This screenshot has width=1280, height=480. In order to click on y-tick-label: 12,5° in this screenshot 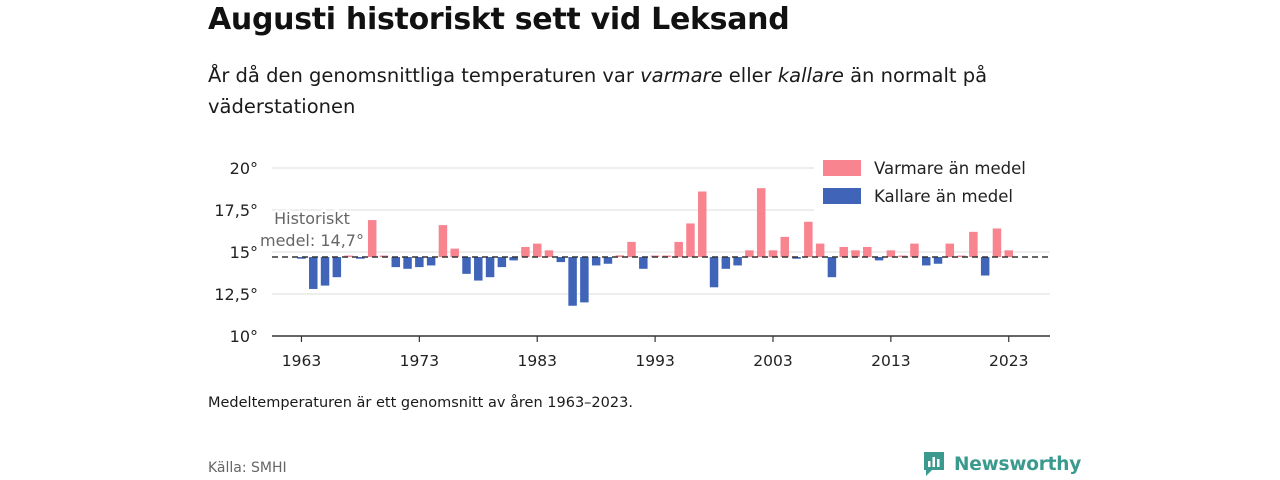, I will do `click(236, 294)`.